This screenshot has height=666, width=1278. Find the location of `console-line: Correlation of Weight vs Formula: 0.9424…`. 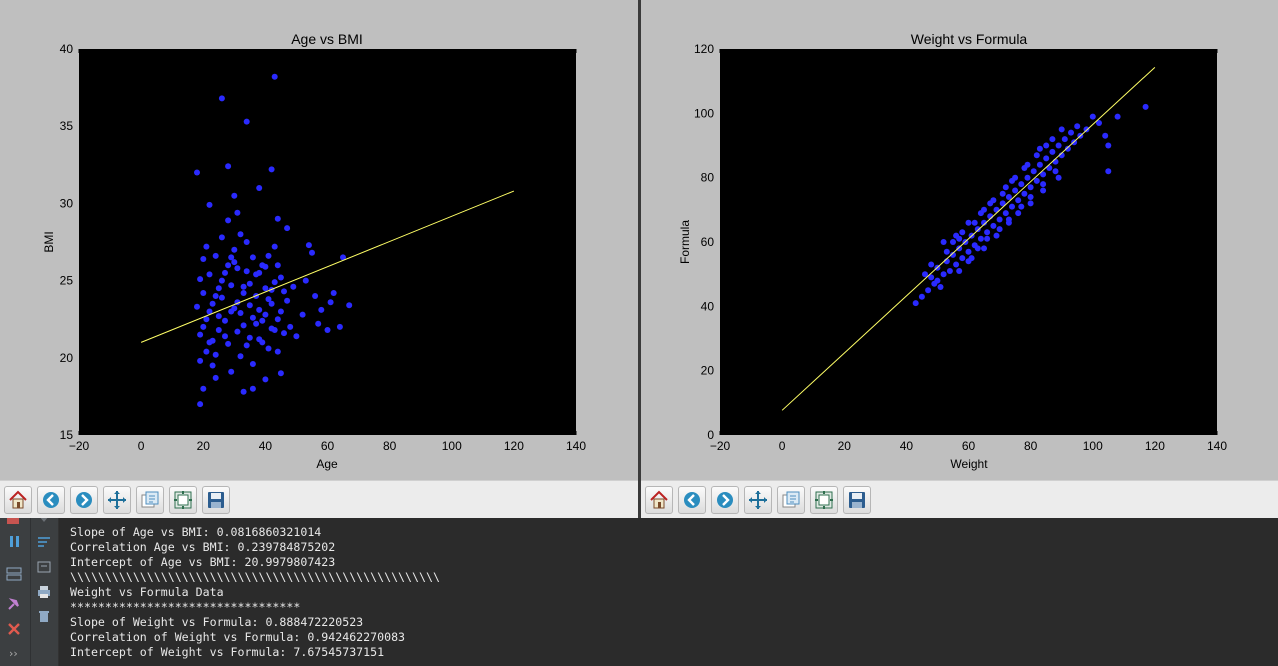

console-line: Correlation of Weight vs Formula: 0.9424… is located at coordinates (238, 637).